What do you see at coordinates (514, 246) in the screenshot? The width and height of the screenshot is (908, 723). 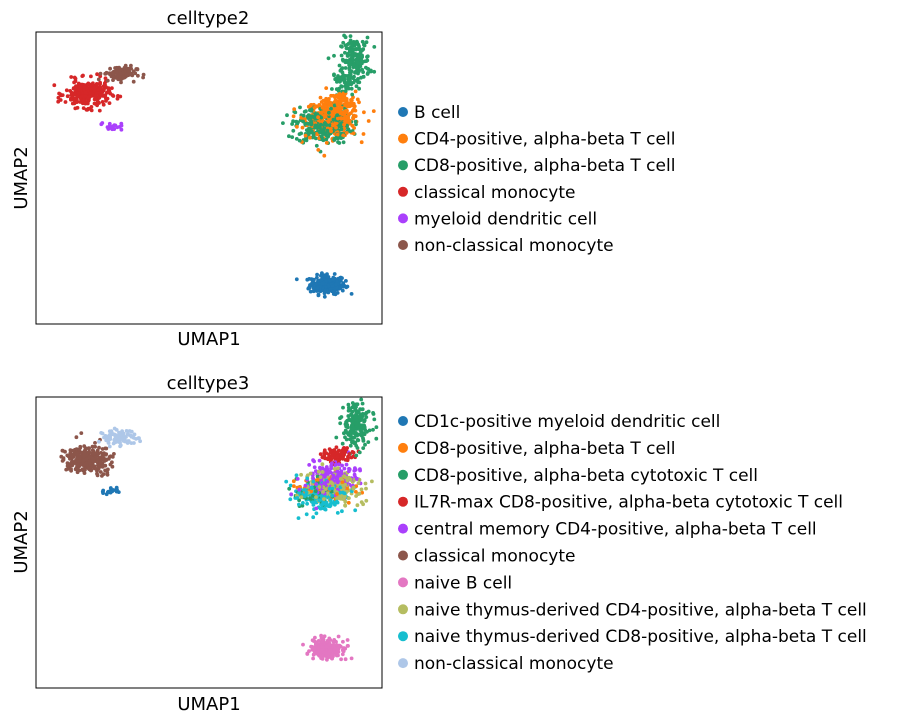 I see `legend-label: non-classical monocyte` at bounding box center [514, 246].